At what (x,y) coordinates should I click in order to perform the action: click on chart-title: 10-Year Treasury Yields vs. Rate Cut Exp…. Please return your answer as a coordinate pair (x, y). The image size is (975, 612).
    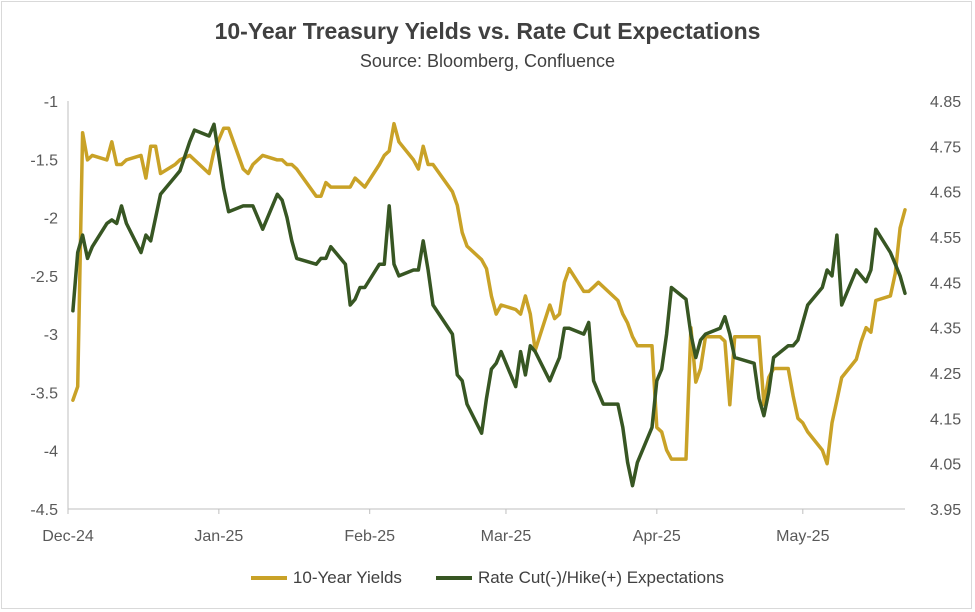
    Looking at the image, I should click on (487, 31).